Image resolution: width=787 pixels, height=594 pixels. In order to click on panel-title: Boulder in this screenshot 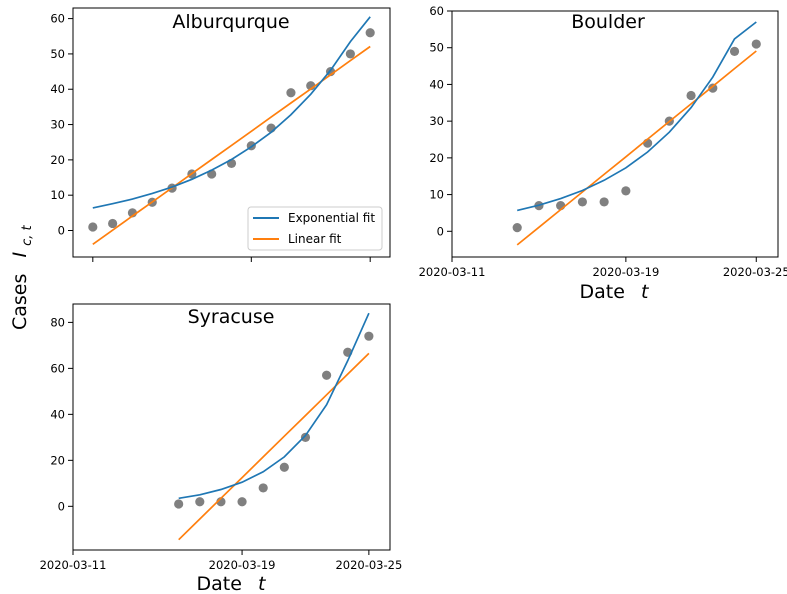, I will do `click(608, 22)`.